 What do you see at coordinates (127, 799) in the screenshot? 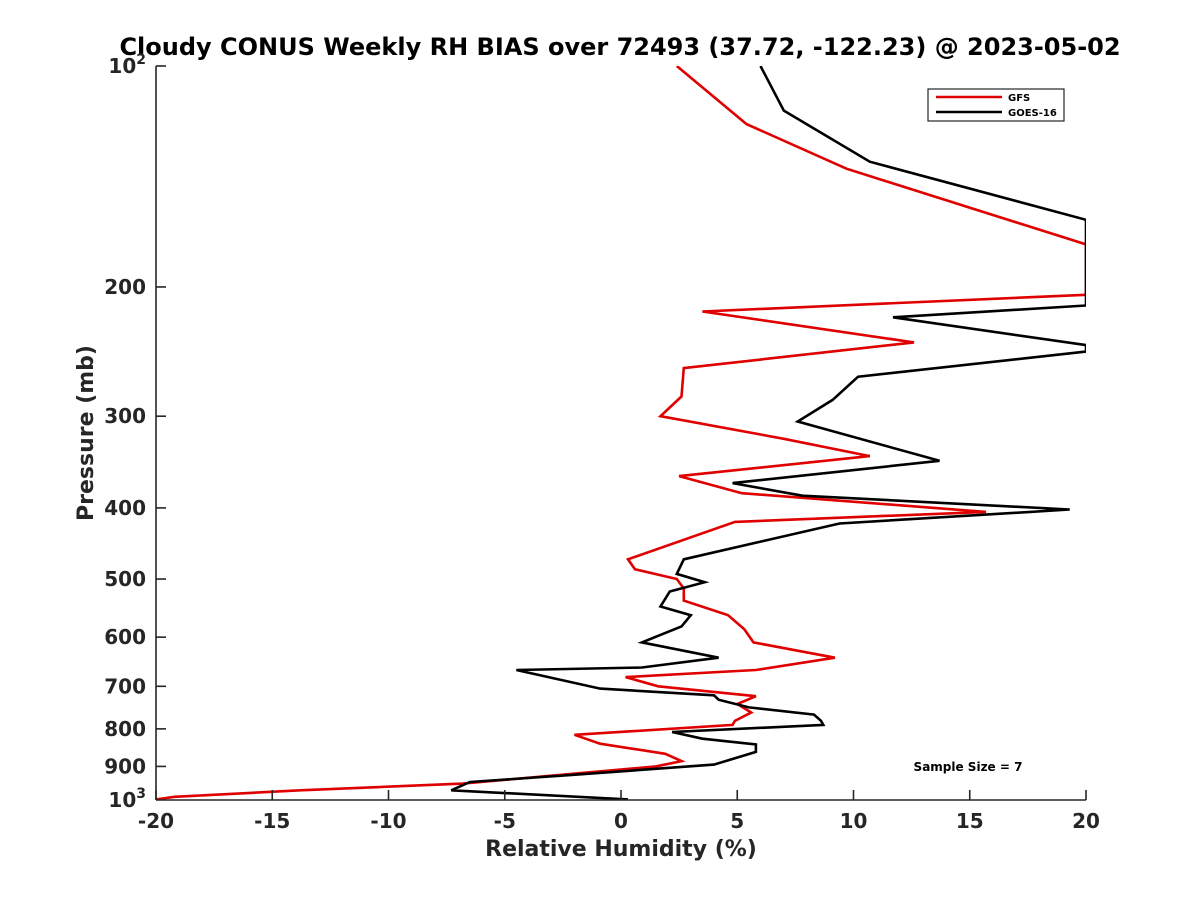
I see `y-tick-label-bottom: 103` at bounding box center [127, 799].